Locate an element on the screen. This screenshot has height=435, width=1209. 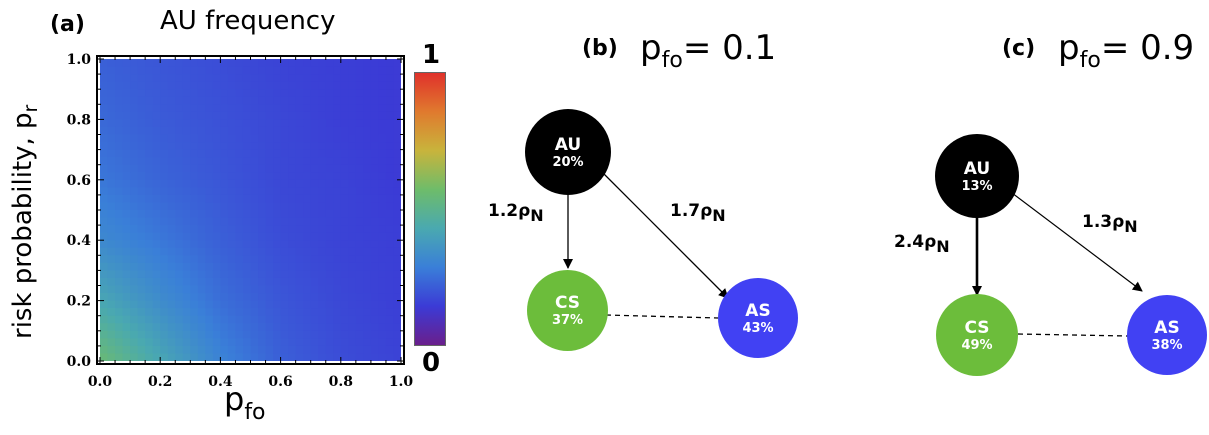
rate-coef: 1.2 is located at coordinates (503, 211).